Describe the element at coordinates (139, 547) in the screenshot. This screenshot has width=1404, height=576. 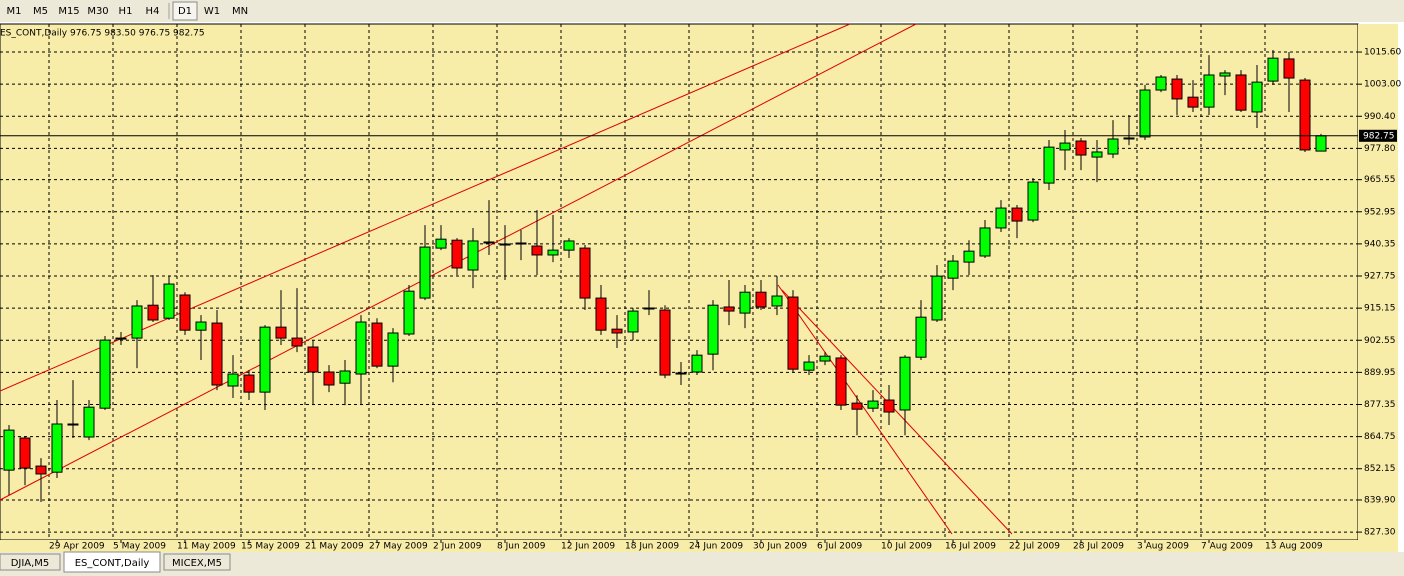
I see `x-tick-label: 5 May 2009` at that location.